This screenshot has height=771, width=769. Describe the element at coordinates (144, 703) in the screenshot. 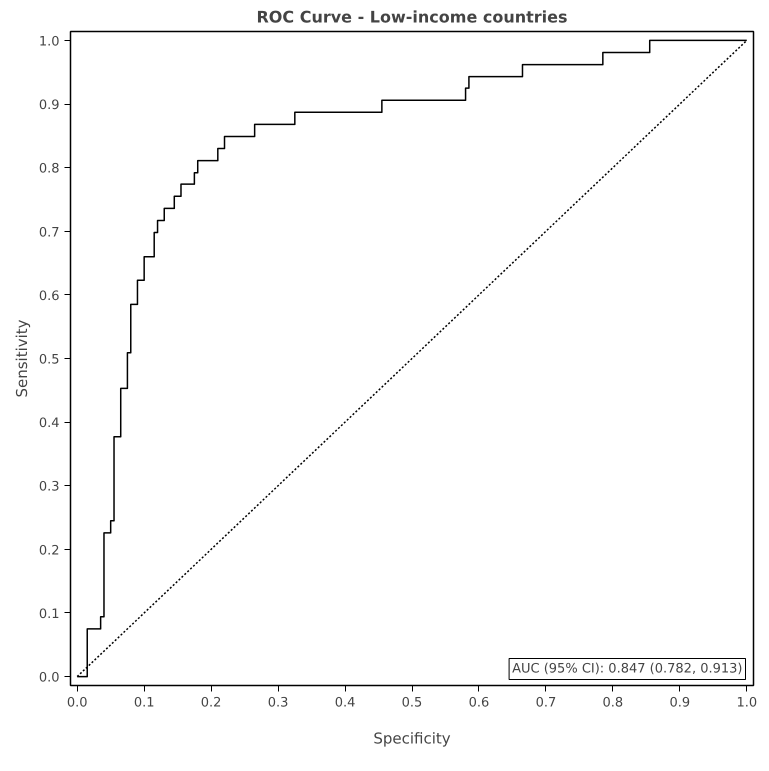

I see `x-tick-label: 0.1` at that location.